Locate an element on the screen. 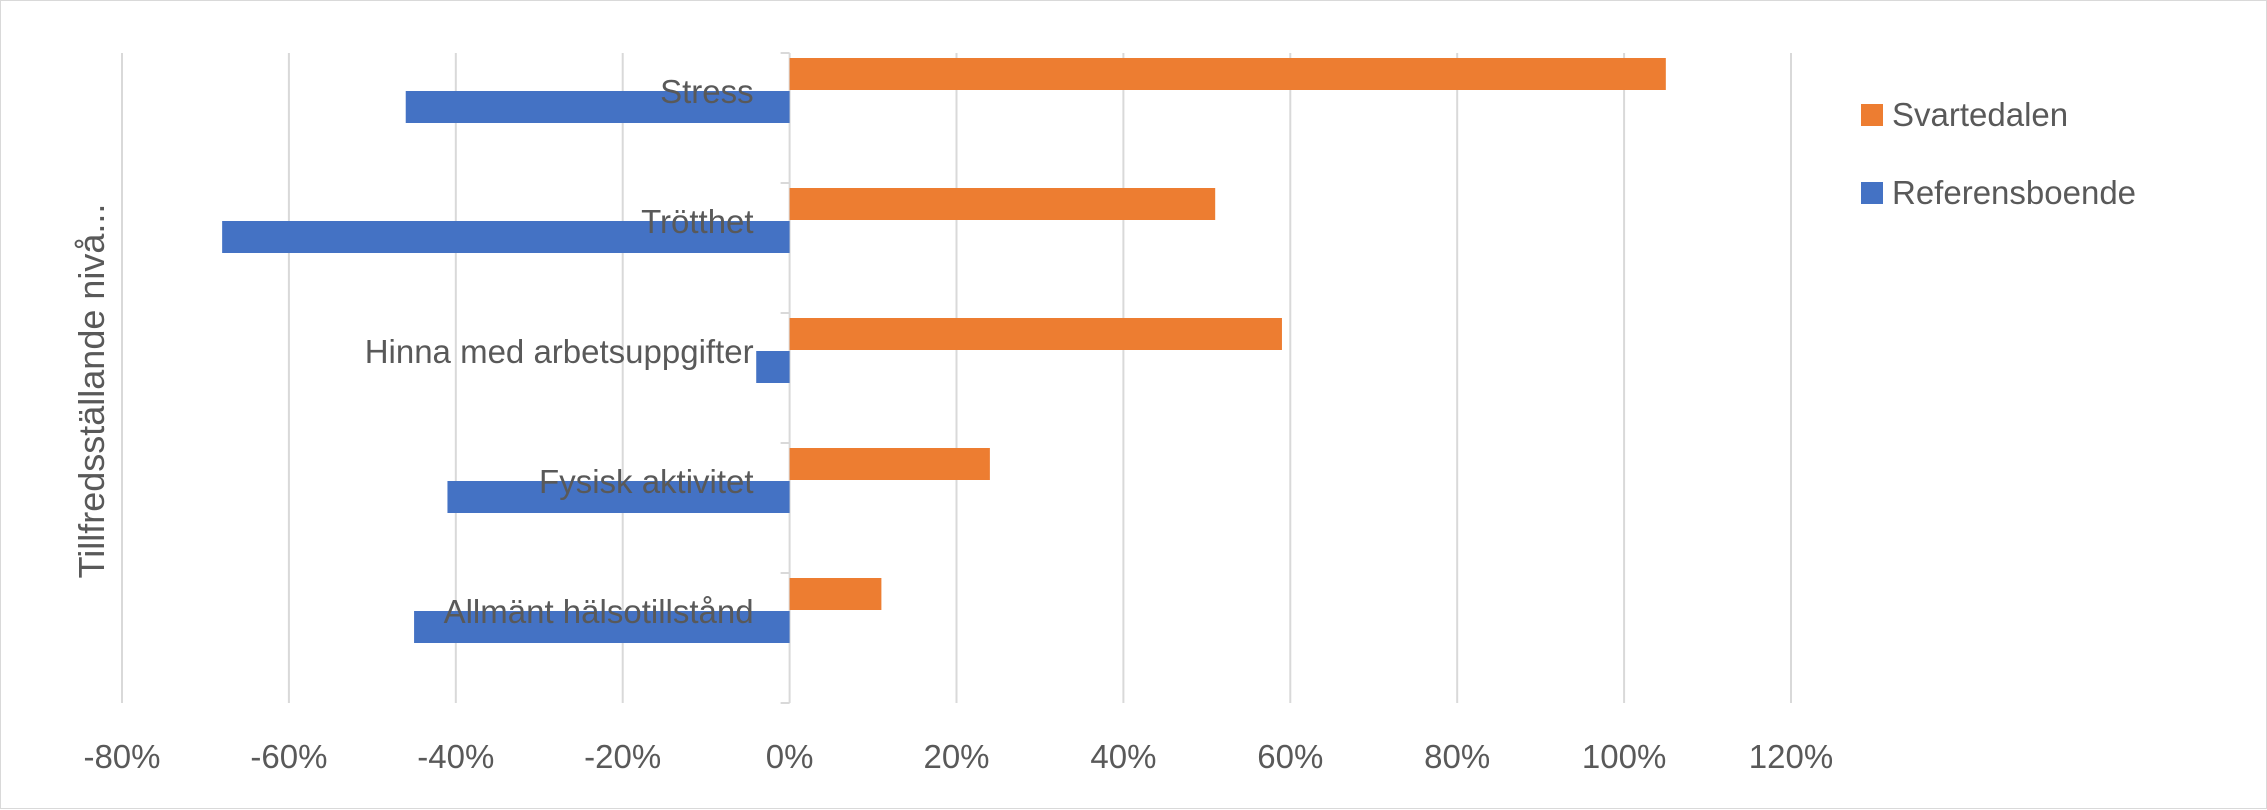  x-tick-label: -60% is located at coordinates (288, 756).